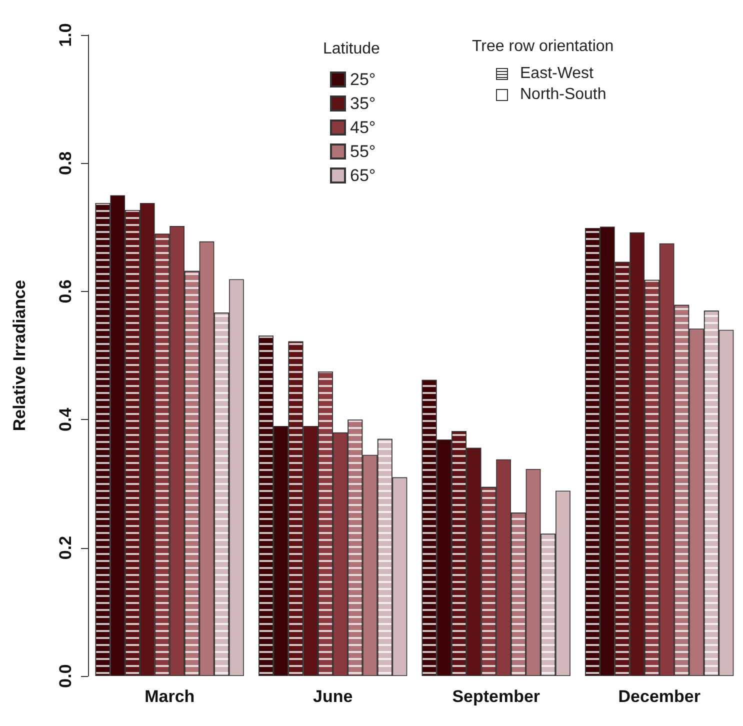  What do you see at coordinates (659, 696) in the screenshot?
I see `x-tick-label: December` at bounding box center [659, 696].